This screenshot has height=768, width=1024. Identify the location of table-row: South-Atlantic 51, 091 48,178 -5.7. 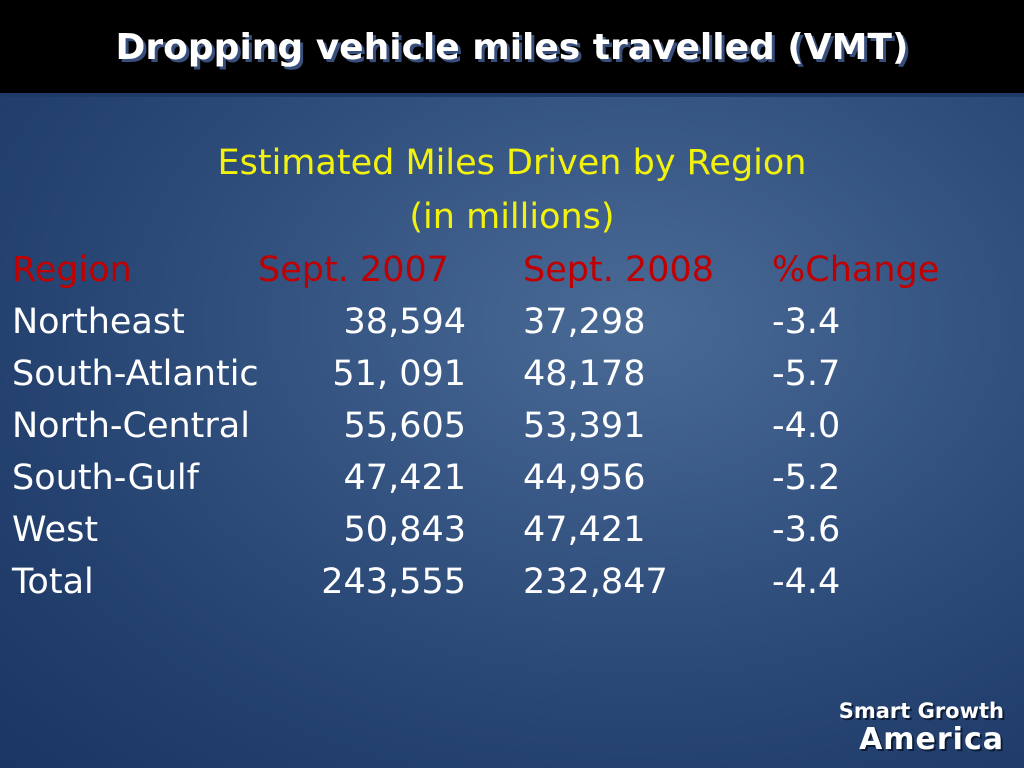
(512, 374).